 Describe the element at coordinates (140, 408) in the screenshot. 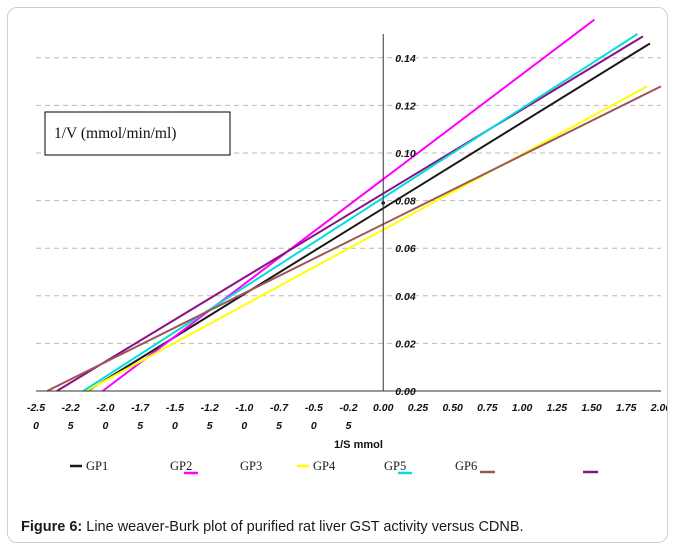

I see `x-tick-label: -1.7` at that location.